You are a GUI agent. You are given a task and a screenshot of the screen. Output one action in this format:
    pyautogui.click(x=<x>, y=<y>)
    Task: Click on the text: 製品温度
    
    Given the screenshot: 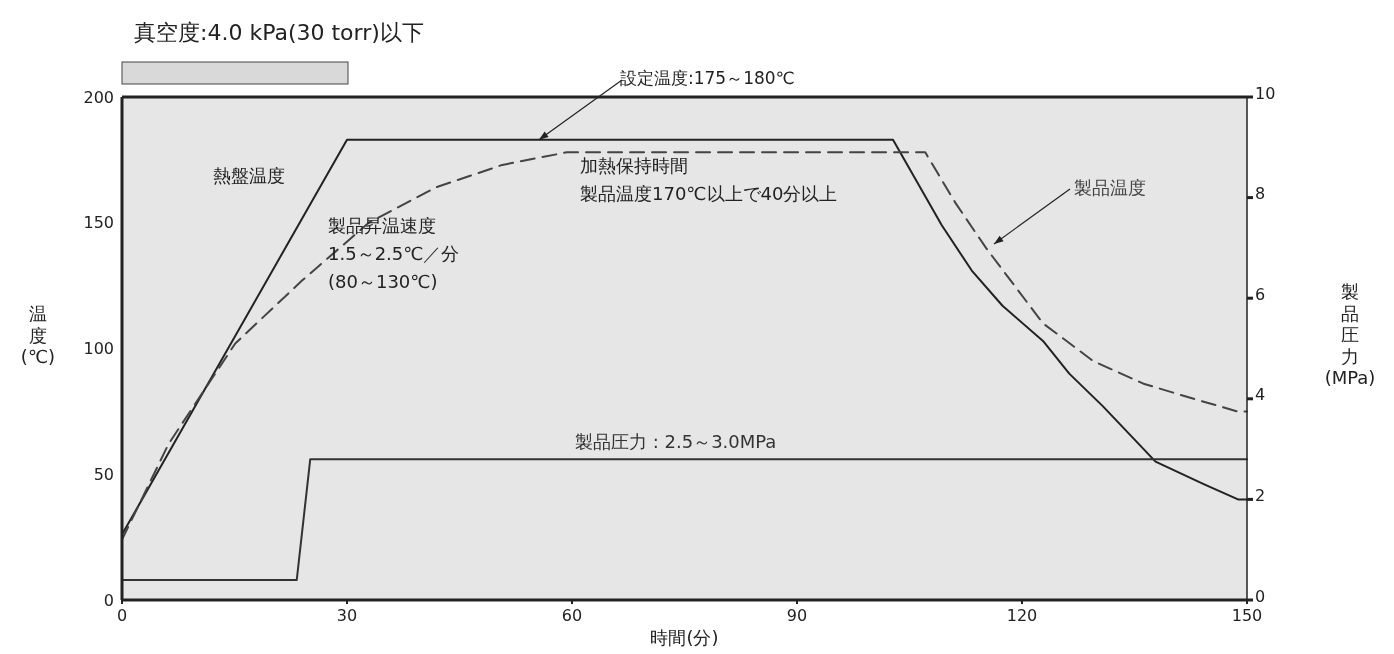 What is the action you would take?
    pyautogui.click(x=1110, y=187)
    